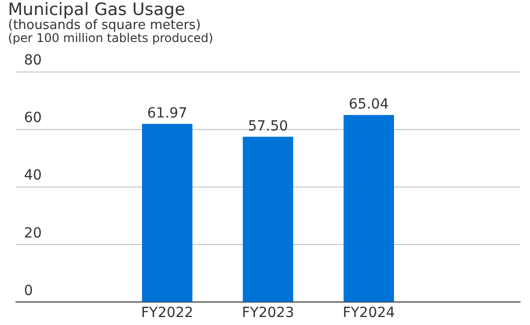 The height and width of the screenshot is (325, 530). I want to click on chart-subtitle: (thousands of square meters), so click(104, 25).